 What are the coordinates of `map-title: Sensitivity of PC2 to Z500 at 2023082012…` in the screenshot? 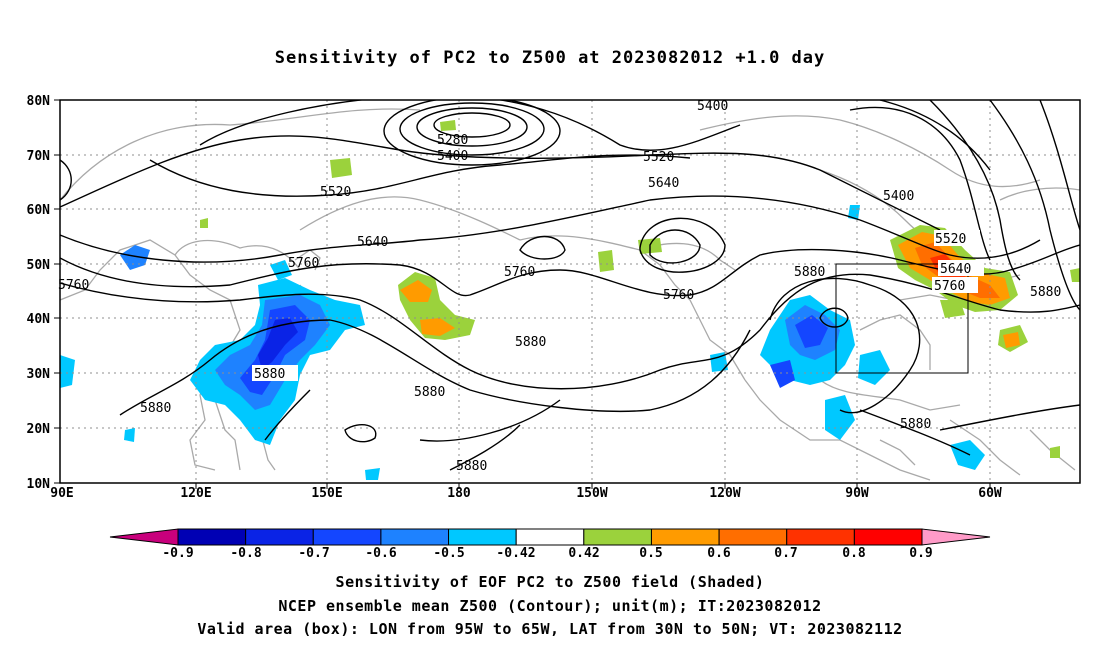 It's located at (550, 58).